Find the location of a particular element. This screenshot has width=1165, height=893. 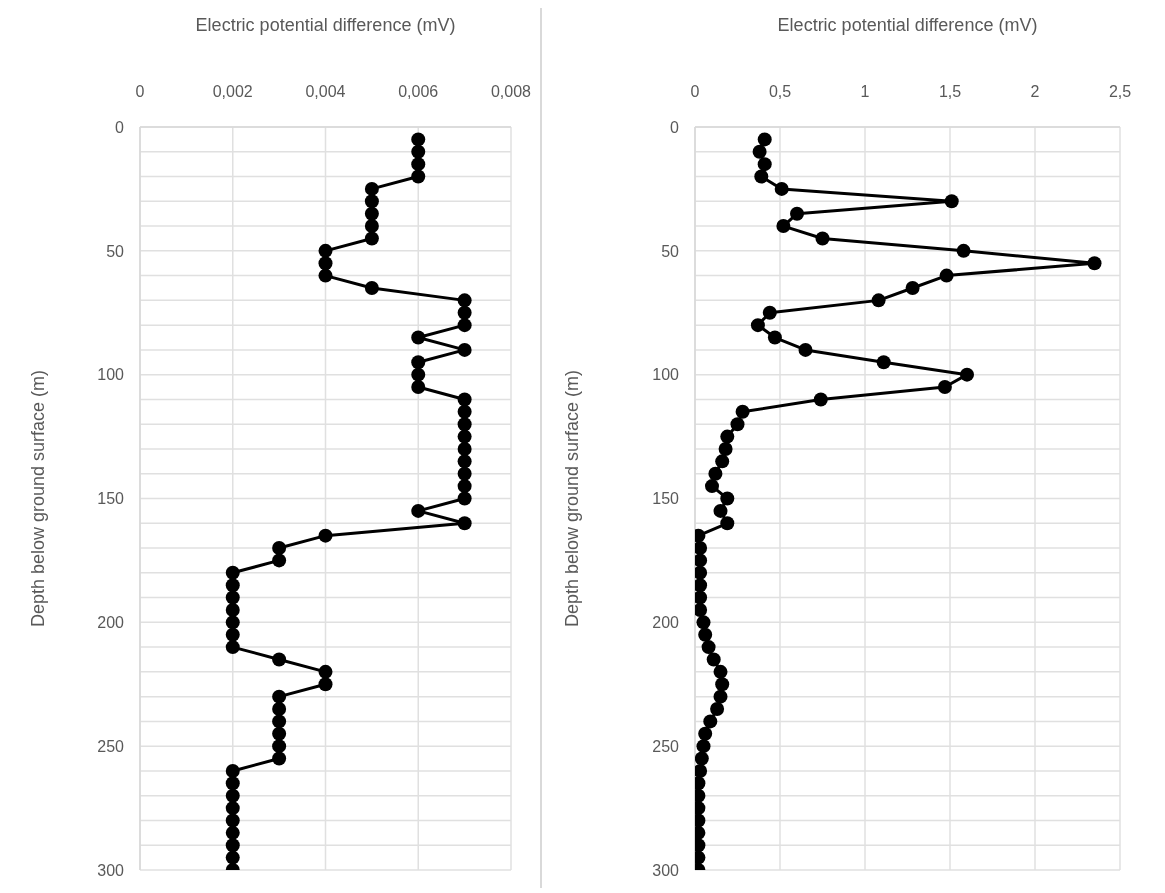

x-tick-label: 1,5 is located at coordinates (950, 91).